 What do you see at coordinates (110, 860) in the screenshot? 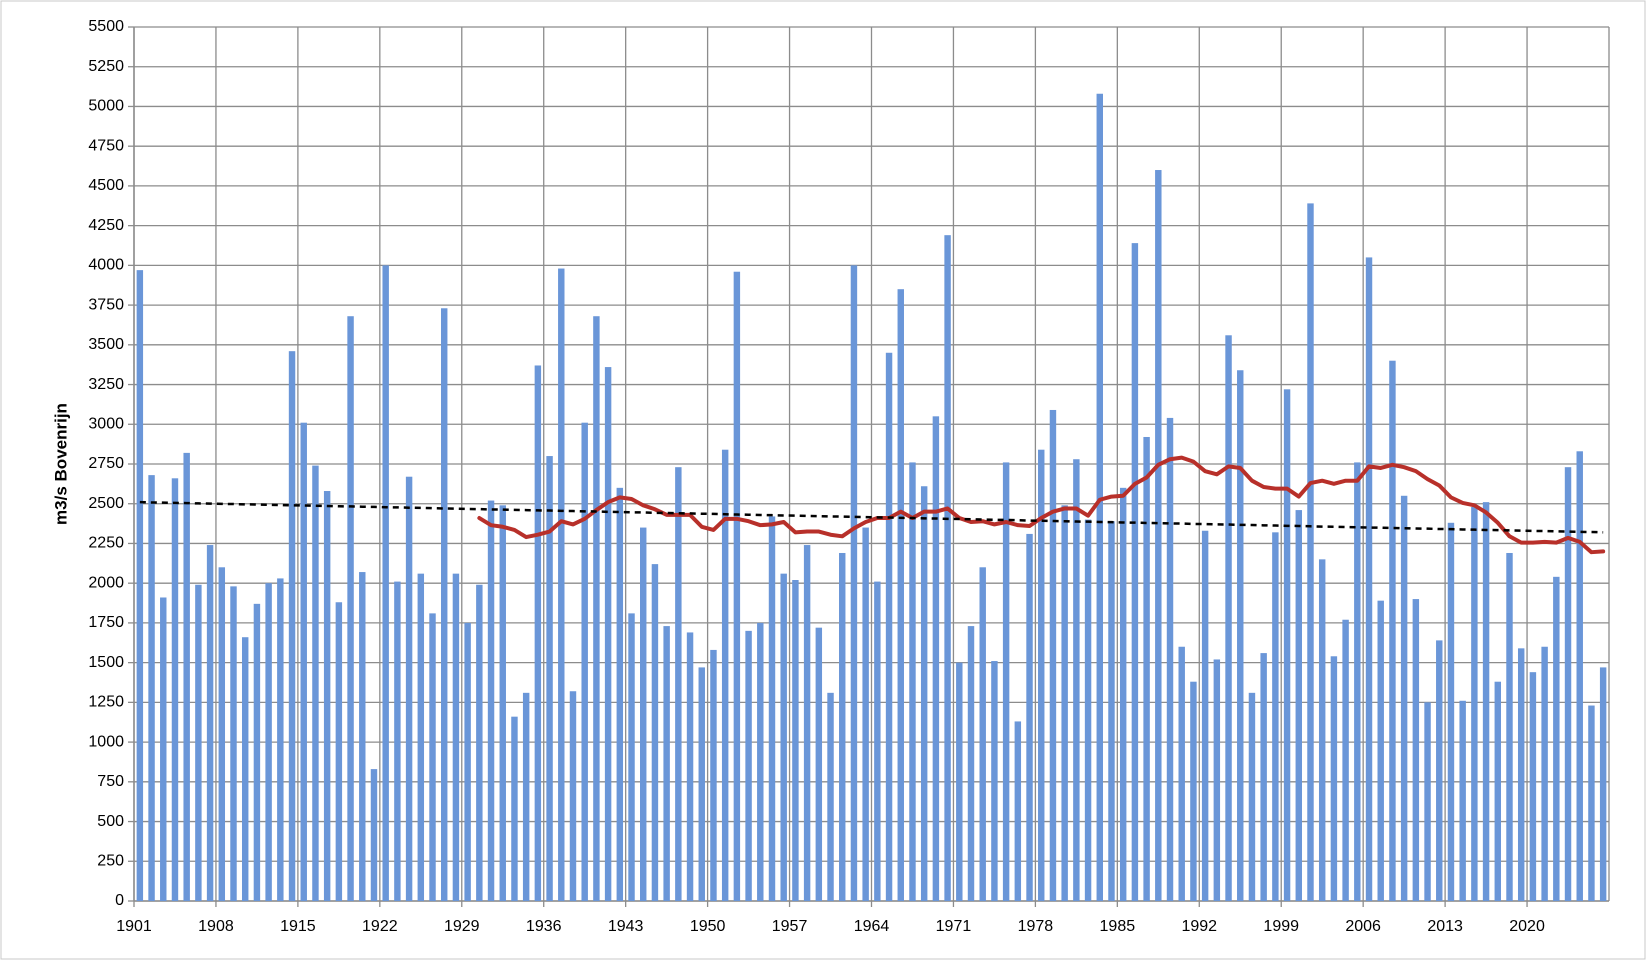
I see `y-tick-label: 250` at bounding box center [110, 860].